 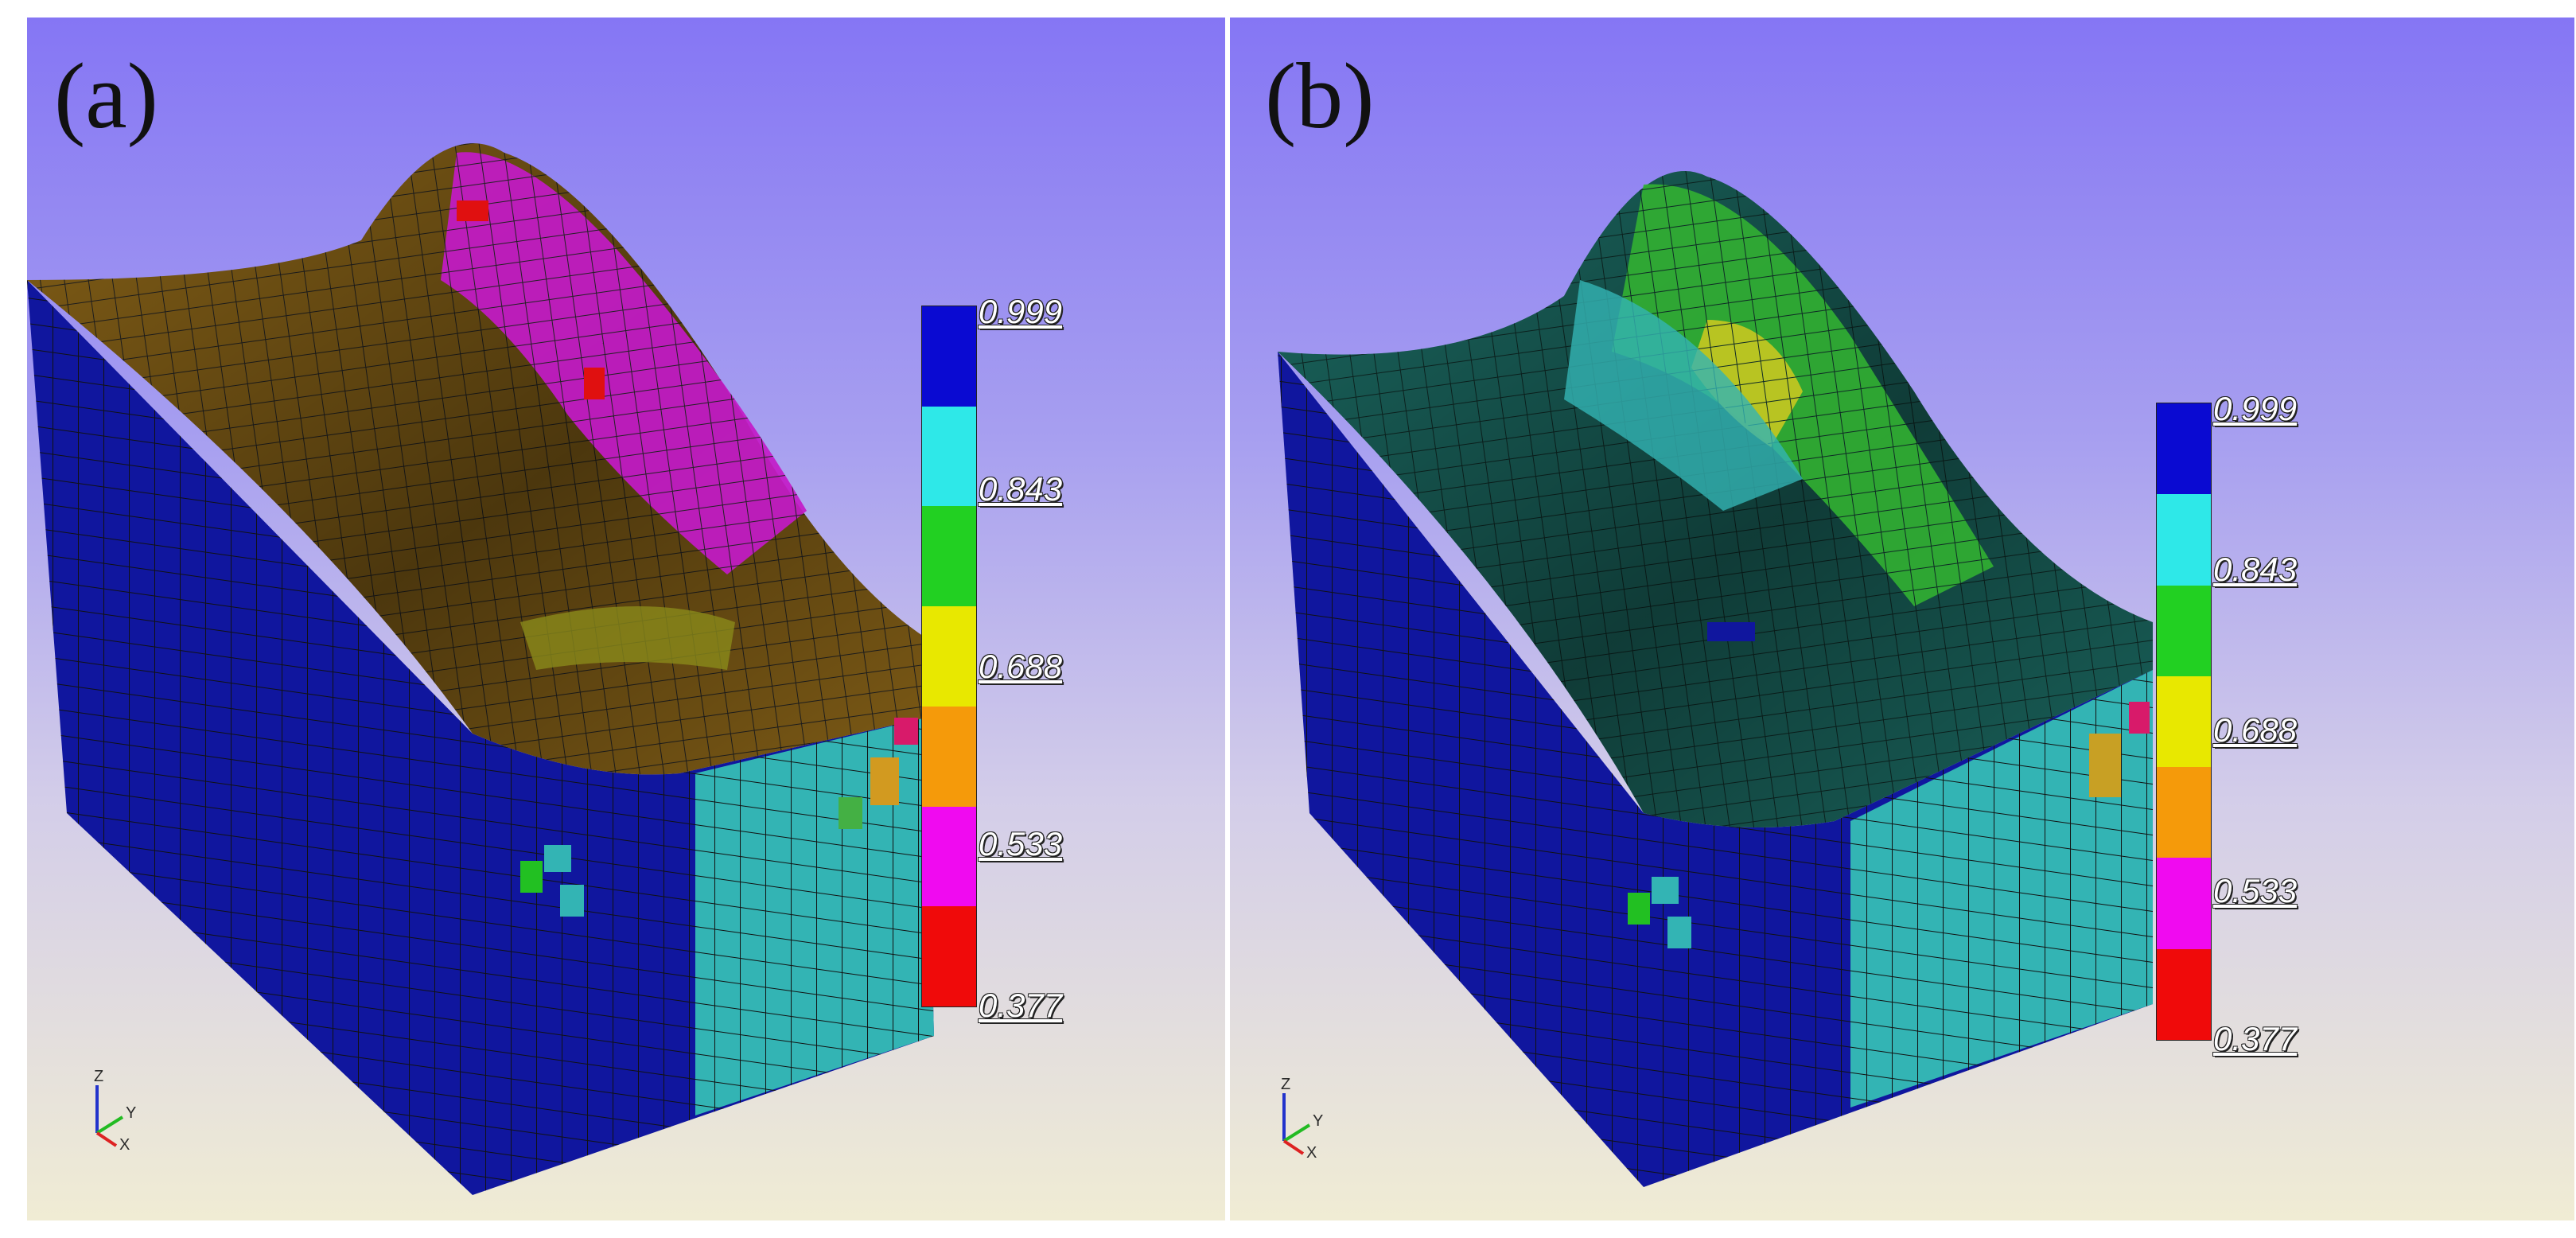 What do you see at coordinates (1320, 96) in the screenshot?
I see `panel-label: (b)` at bounding box center [1320, 96].